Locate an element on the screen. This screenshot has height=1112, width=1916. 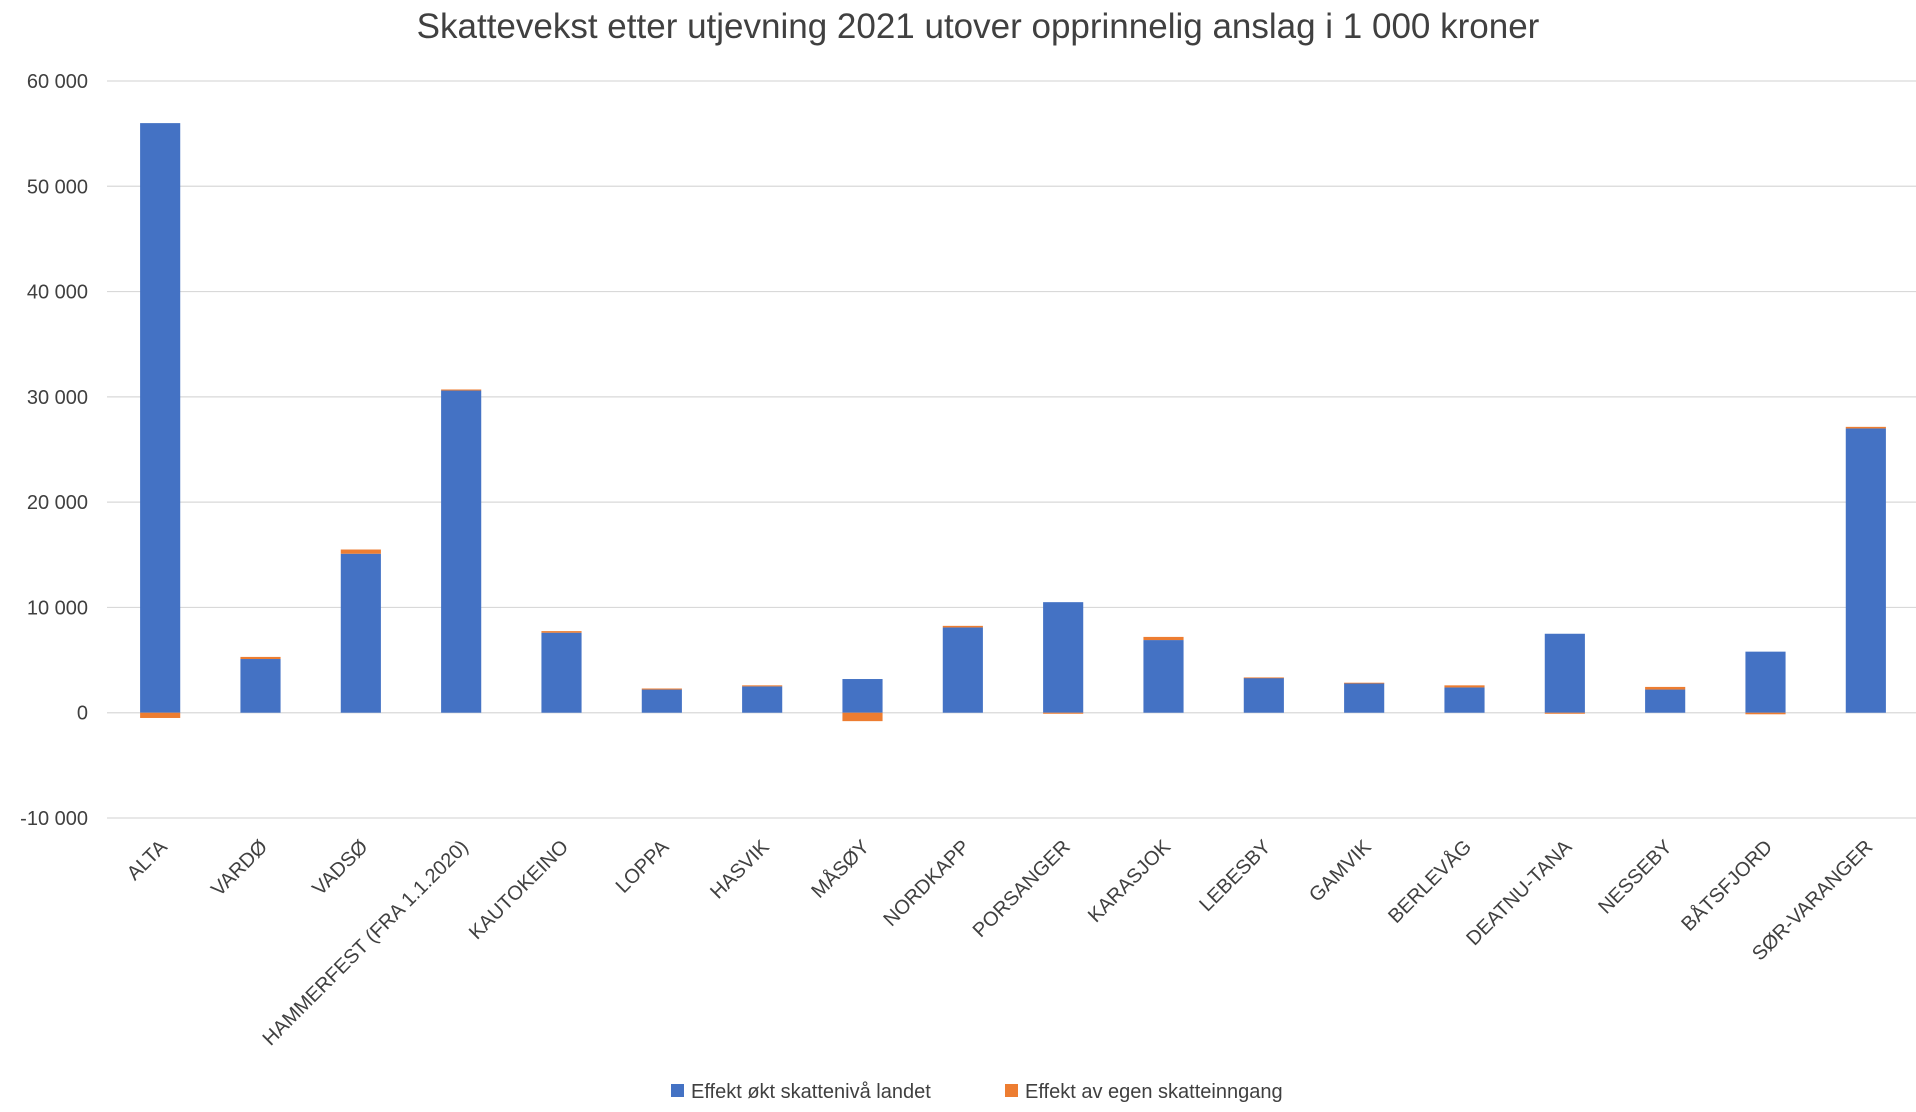
x-tick-label: GAMVIK is located at coordinates (1340, 871).